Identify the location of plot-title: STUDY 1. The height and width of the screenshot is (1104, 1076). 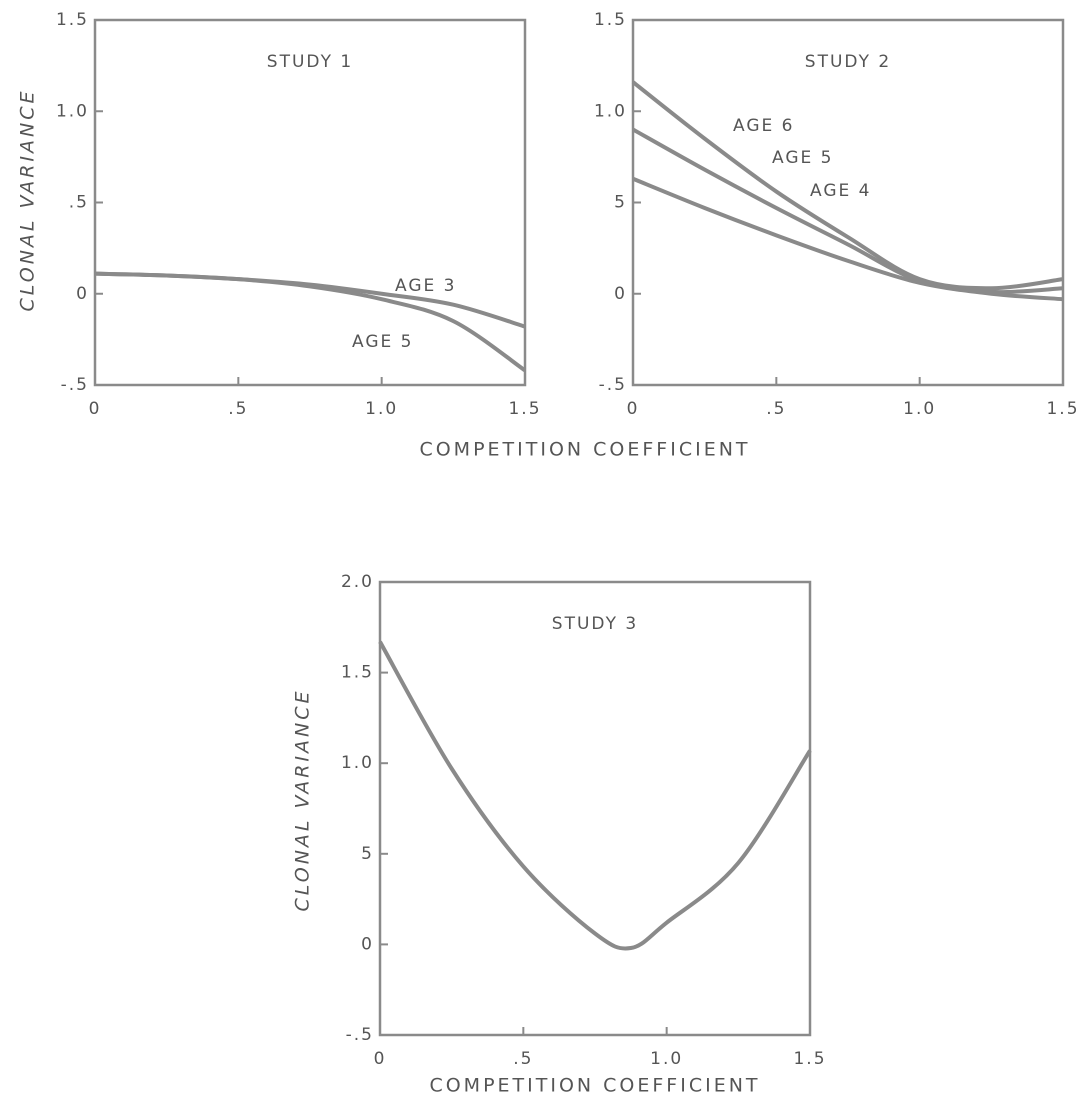
(310, 62).